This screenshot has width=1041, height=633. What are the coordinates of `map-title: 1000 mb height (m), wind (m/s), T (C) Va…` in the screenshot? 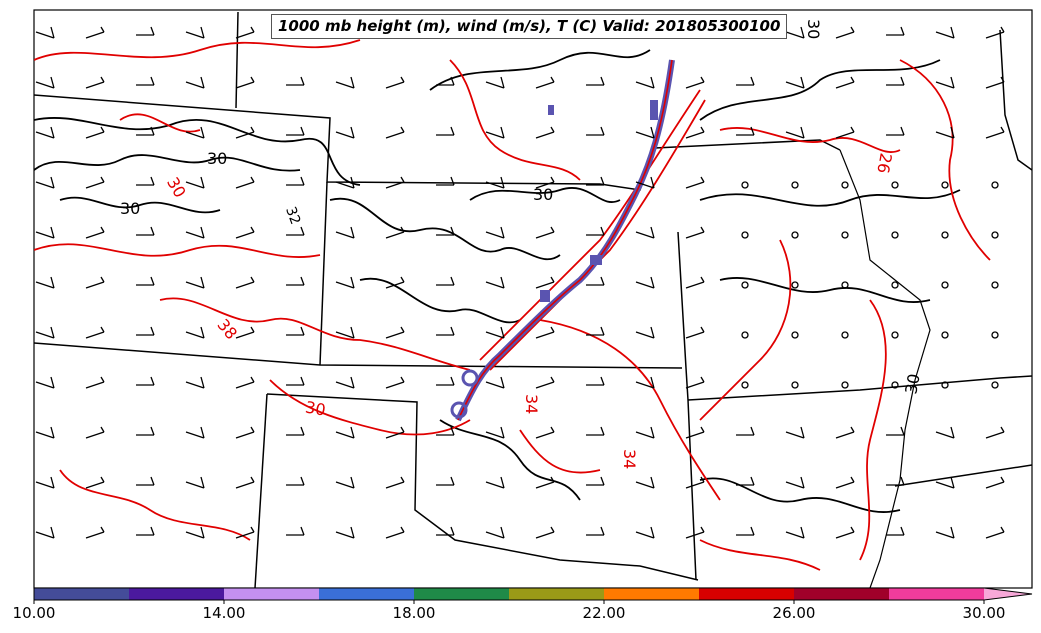 It's located at (529, 26).